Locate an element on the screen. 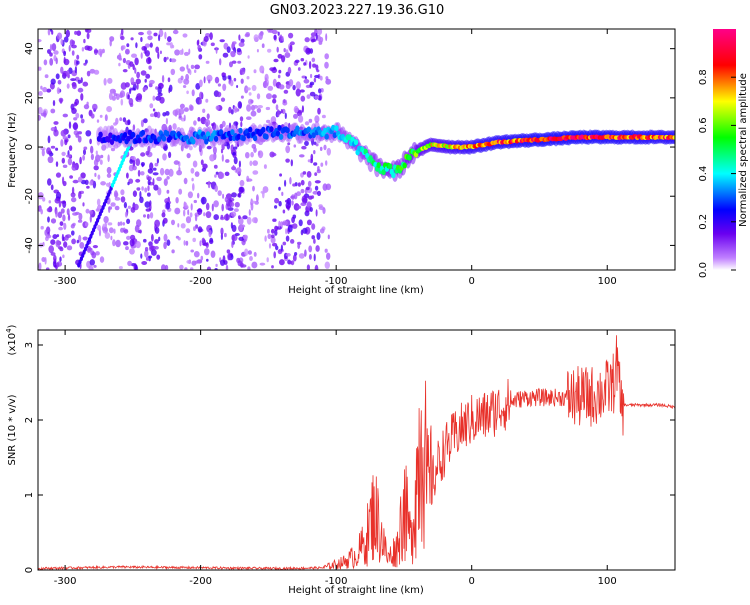 This screenshot has height=605, width=750. colorbar-tick-label: 0.6 is located at coordinates (703, 125).